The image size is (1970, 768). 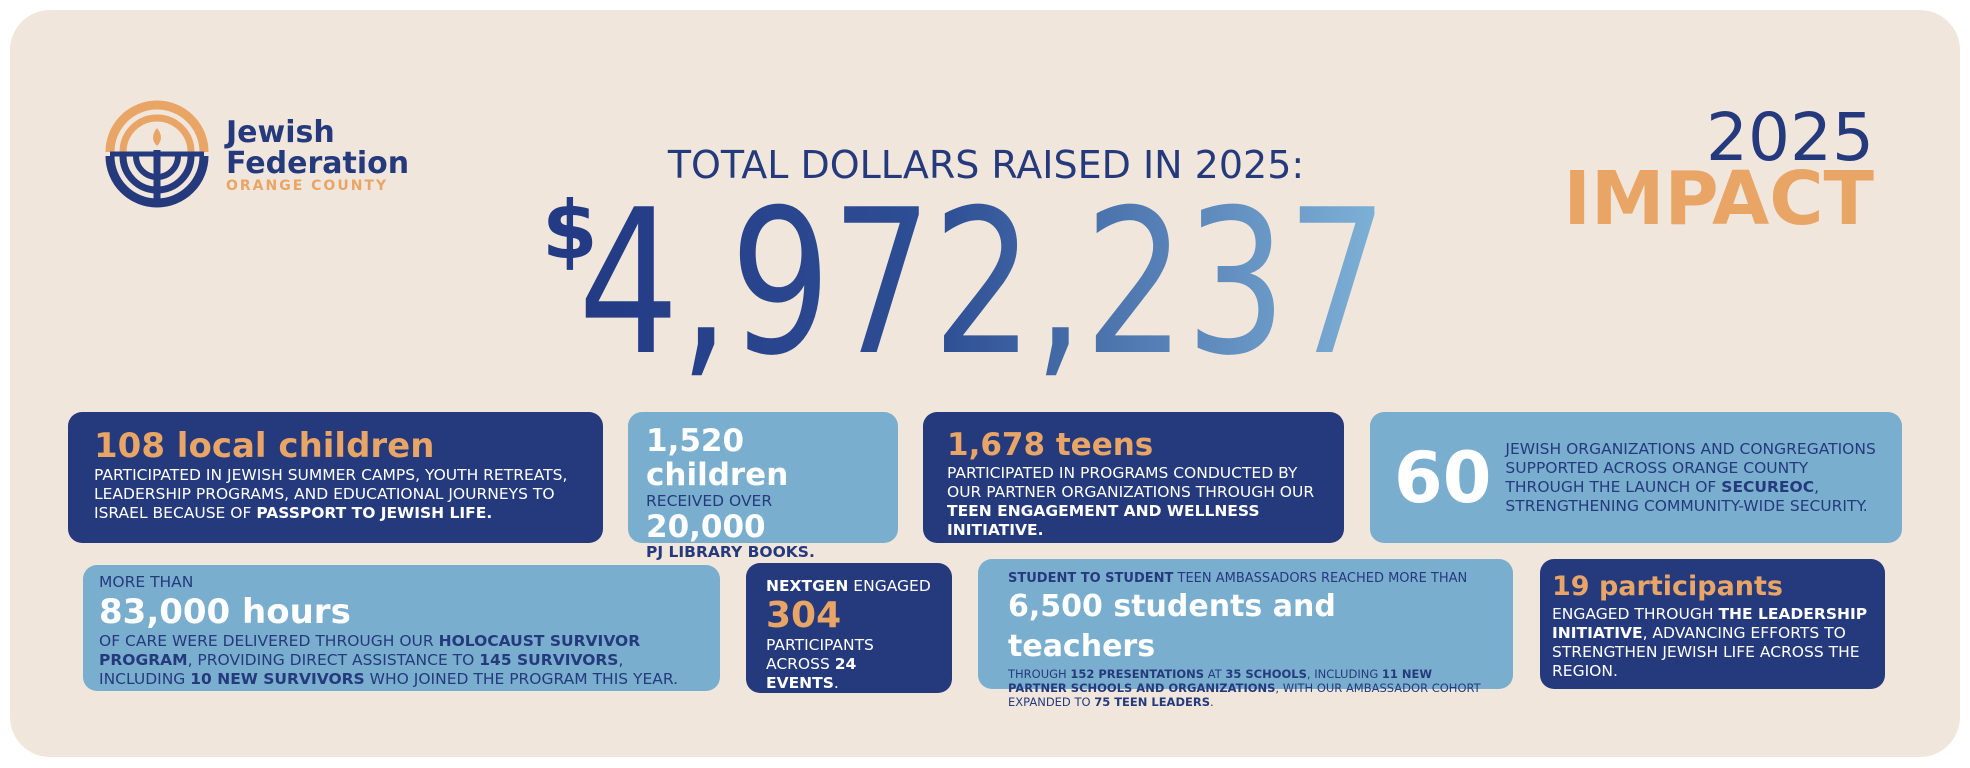 What do you see at coordinates (374, 513) in the screenshot?
I see `text: PASSPORT TO JEWISH LIFE.` at bounding box center [374, 513].